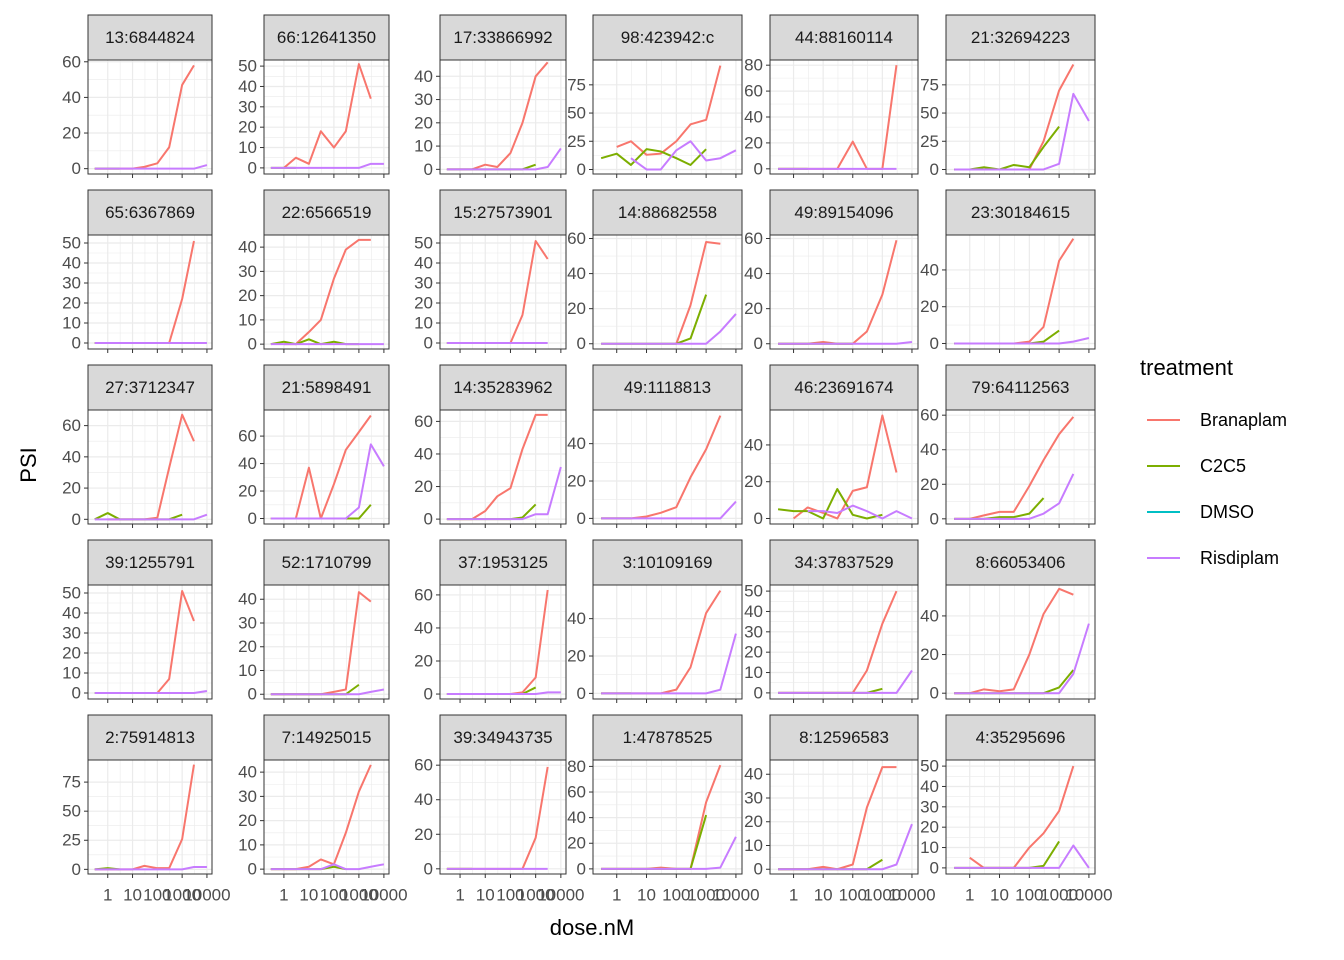  Describe the element at coordinates (1223, 466) in the screenshot. I see `legend-label: C2C5` at that location.